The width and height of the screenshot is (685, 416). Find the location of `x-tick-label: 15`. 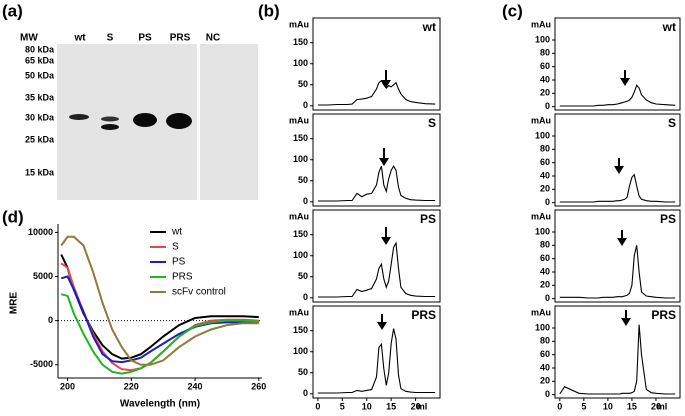

x-tick-label: 15 is located at coordinates (632, 406).